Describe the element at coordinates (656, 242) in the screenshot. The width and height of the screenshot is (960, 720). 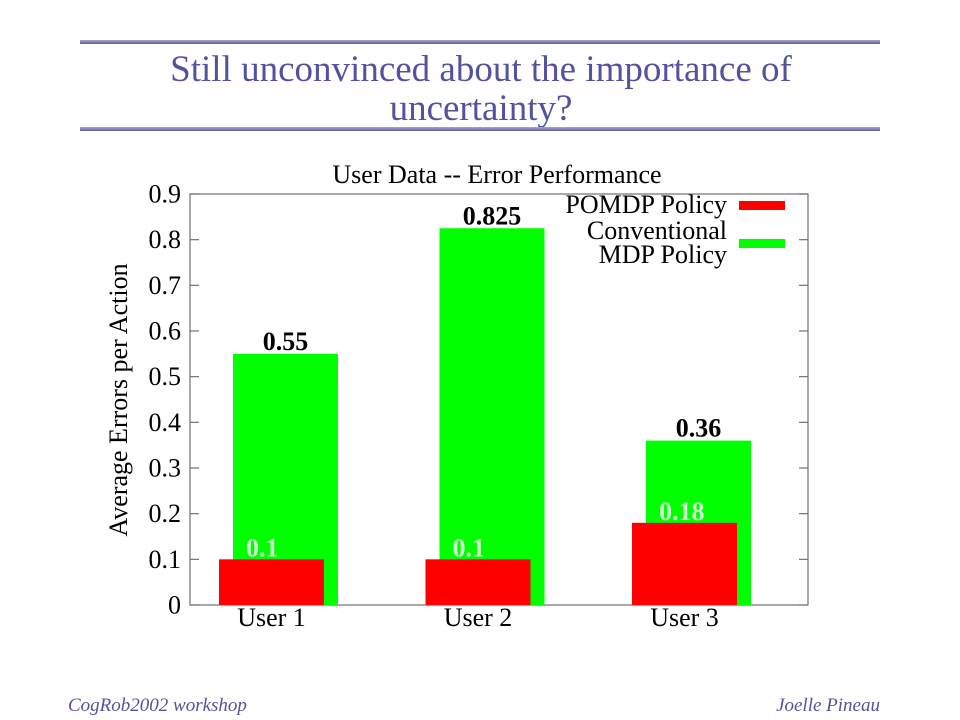
I see `legend-label-conventional-mdp-policy: Conventional MDP Policy` at that location.